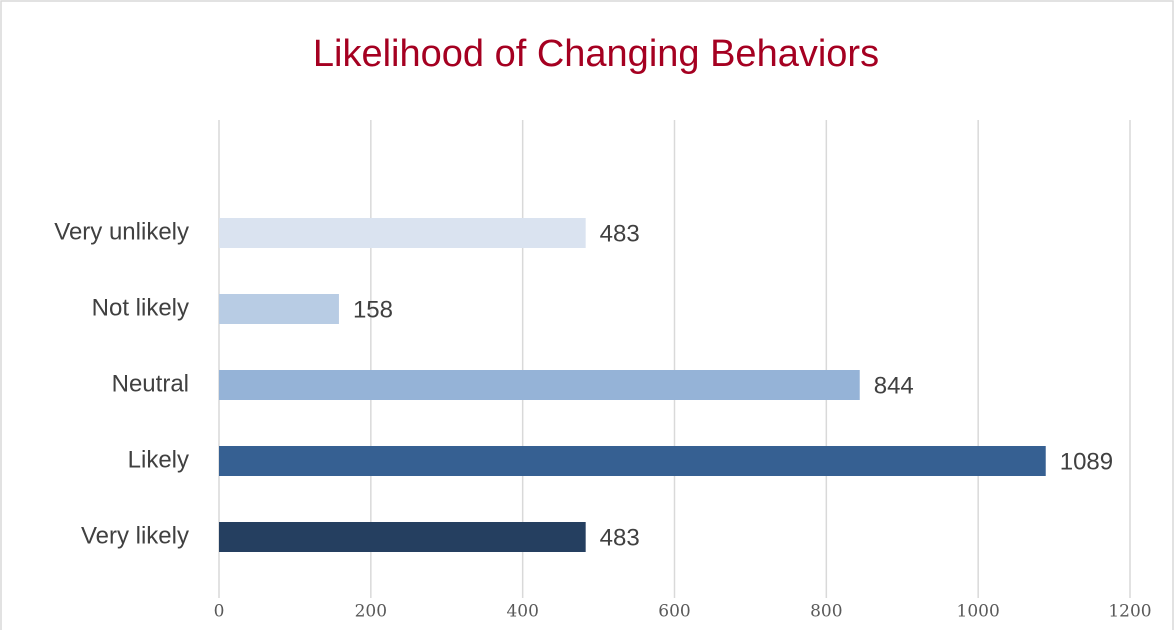 The image size is (1175, 630). What do you see at coordinates (158, 459) in the screenshot?
I see `y-tick-label: Likely` at bounding box center [158, 459].